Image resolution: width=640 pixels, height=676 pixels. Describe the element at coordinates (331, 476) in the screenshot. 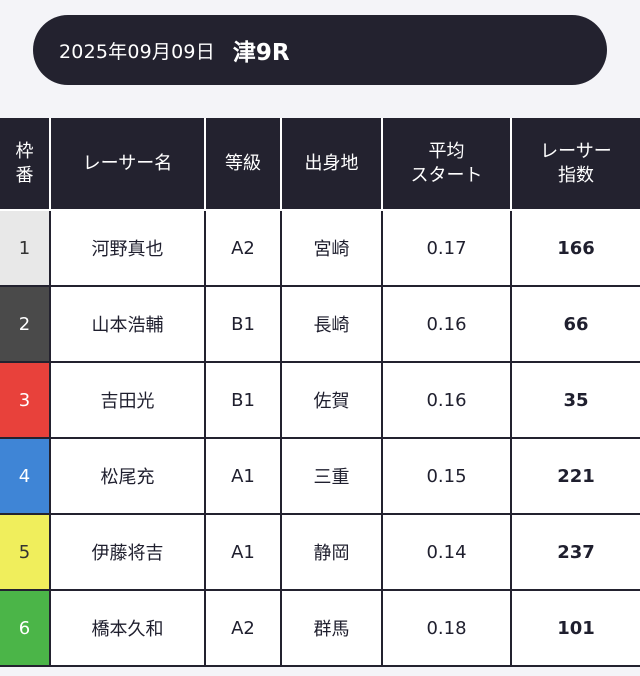

I see `origin-cell: 三重` at that location.